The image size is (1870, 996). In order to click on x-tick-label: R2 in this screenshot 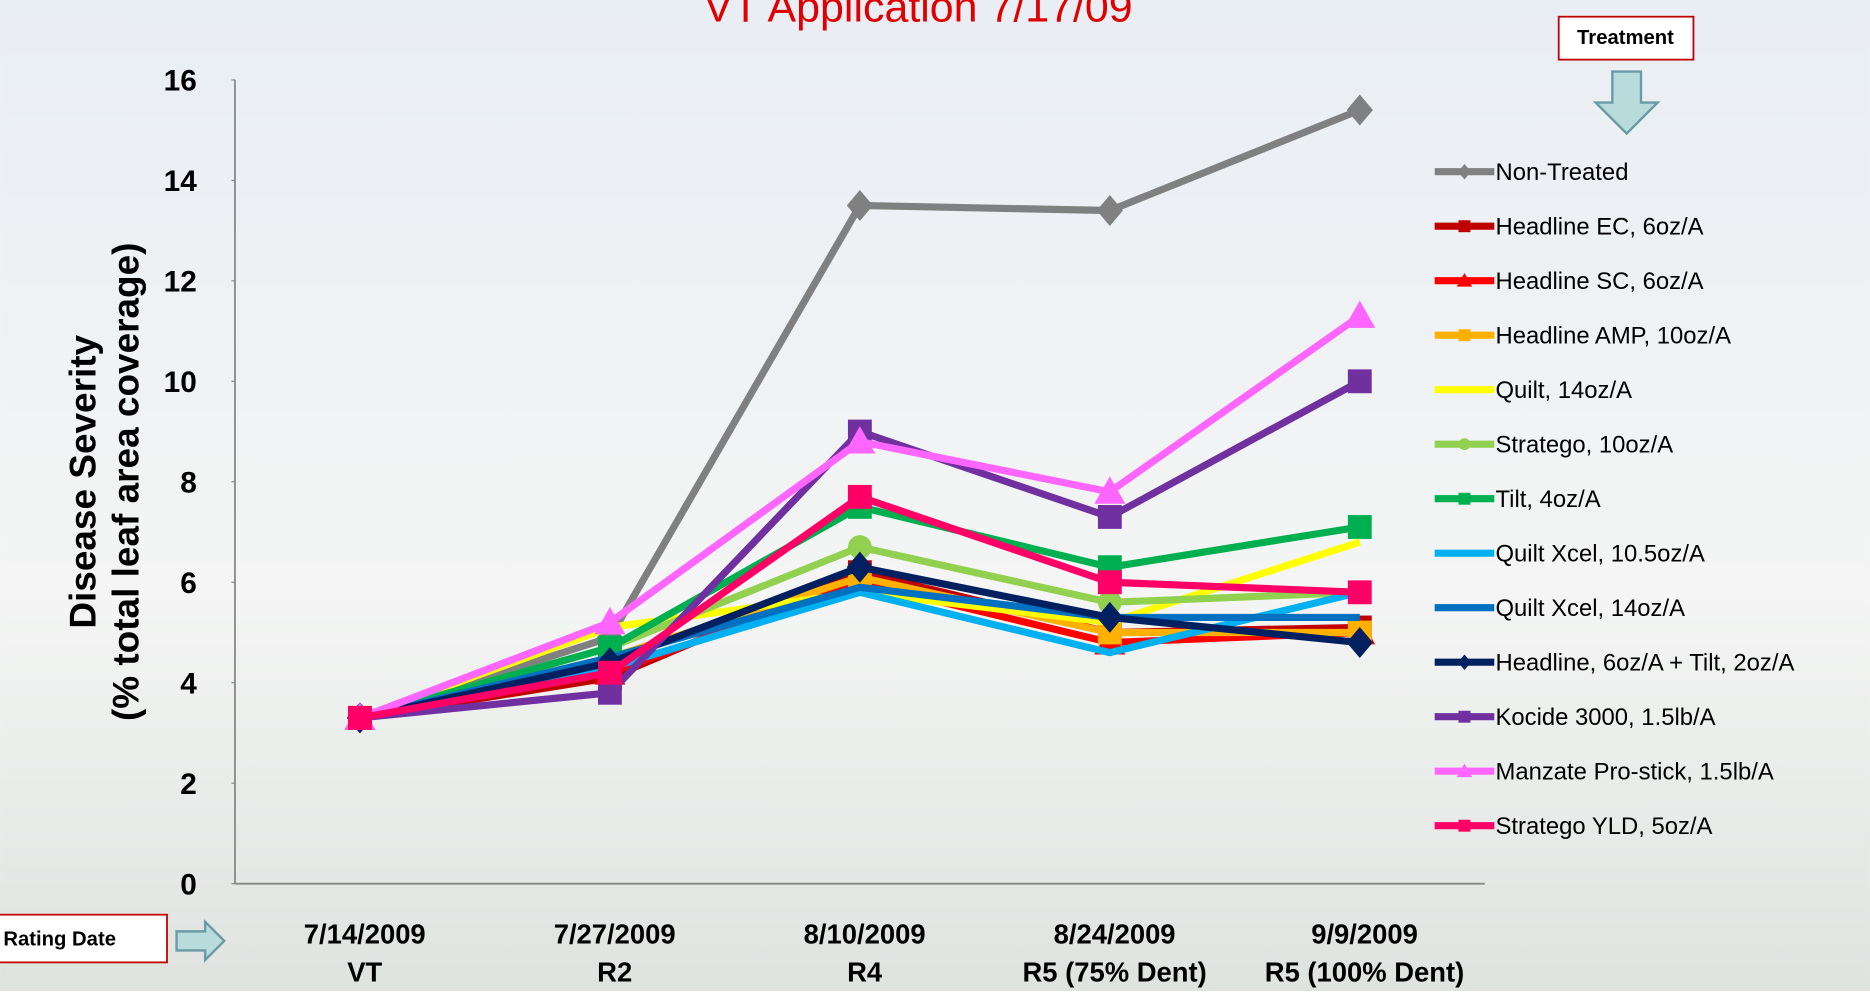, I will do `click(614, 971)`.